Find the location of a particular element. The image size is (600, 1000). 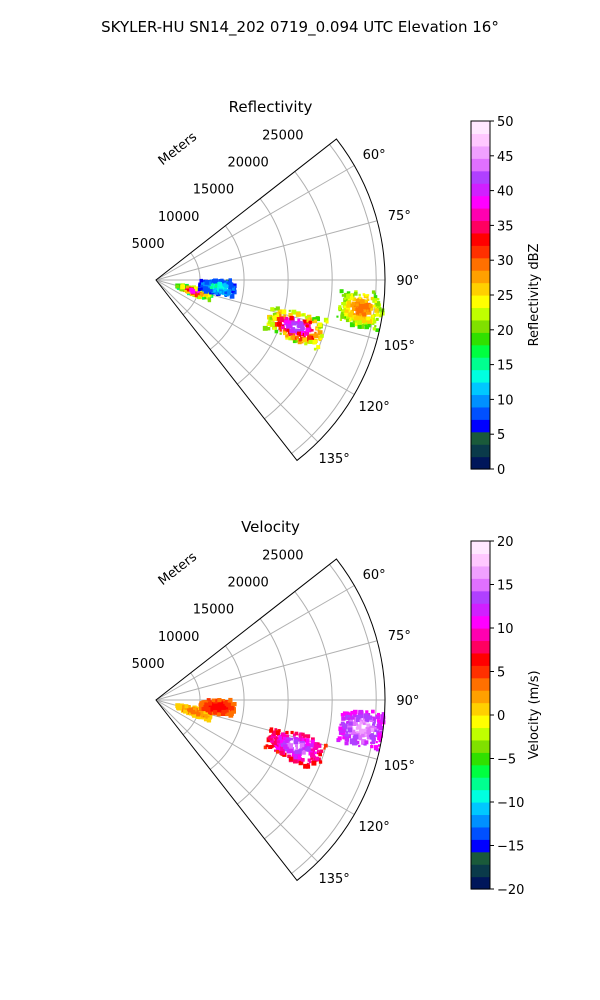

range-tick-label: 15000 is located at coordinates (213, 610).